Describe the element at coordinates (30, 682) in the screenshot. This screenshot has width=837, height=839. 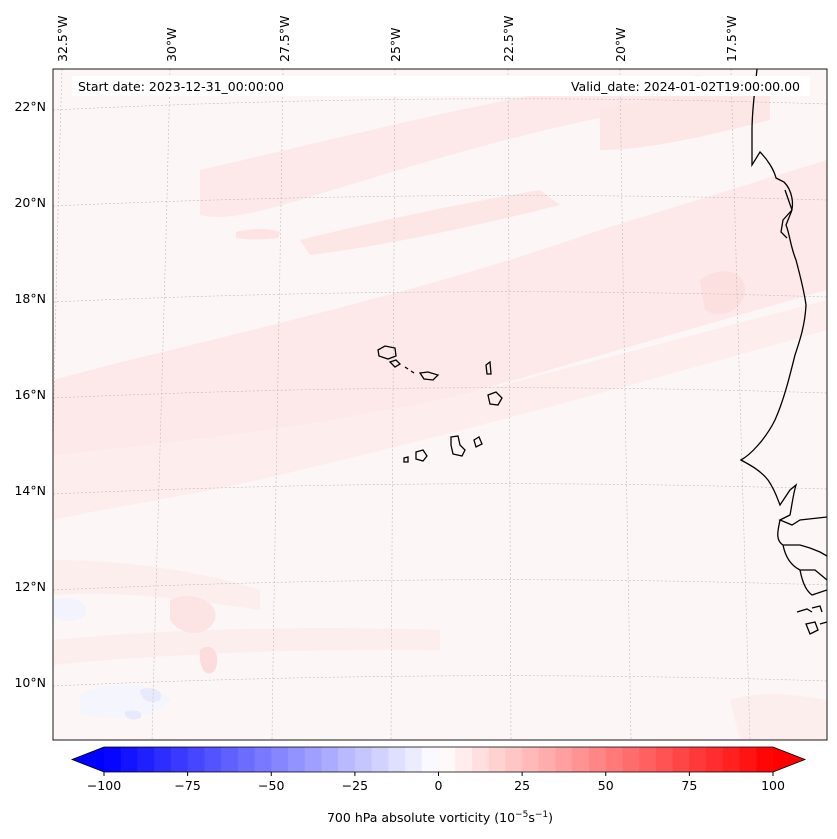
I see `lat-label: 10°N` at that location.